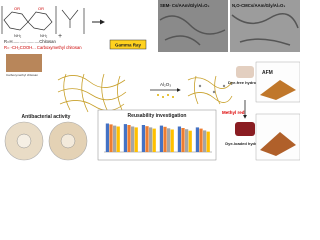 This screenshot has height=240, width=320. I want to click on sem-texture, so click(229, 29).